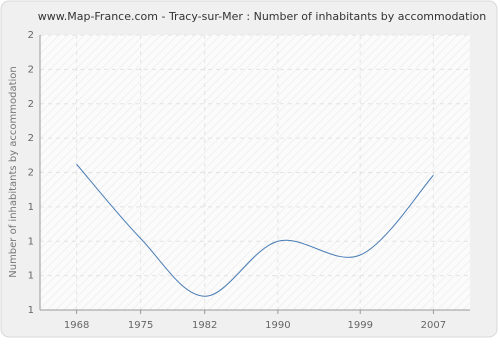  I want to click on x-tick-label: 1990, so click(277, 325).